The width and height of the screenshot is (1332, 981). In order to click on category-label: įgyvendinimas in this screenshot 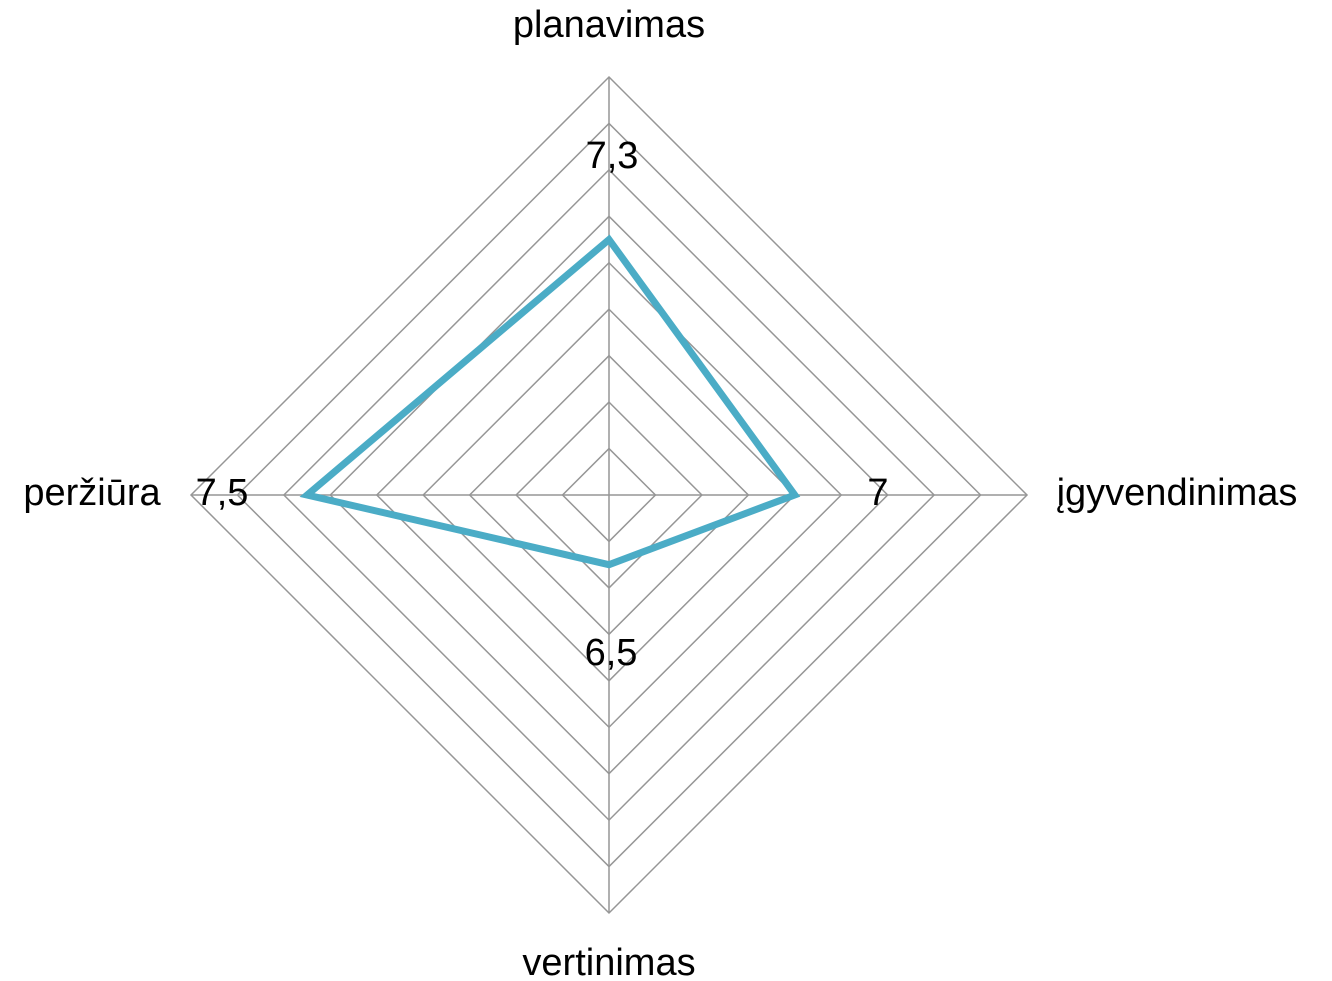, I will do `click(1177, 493)`.